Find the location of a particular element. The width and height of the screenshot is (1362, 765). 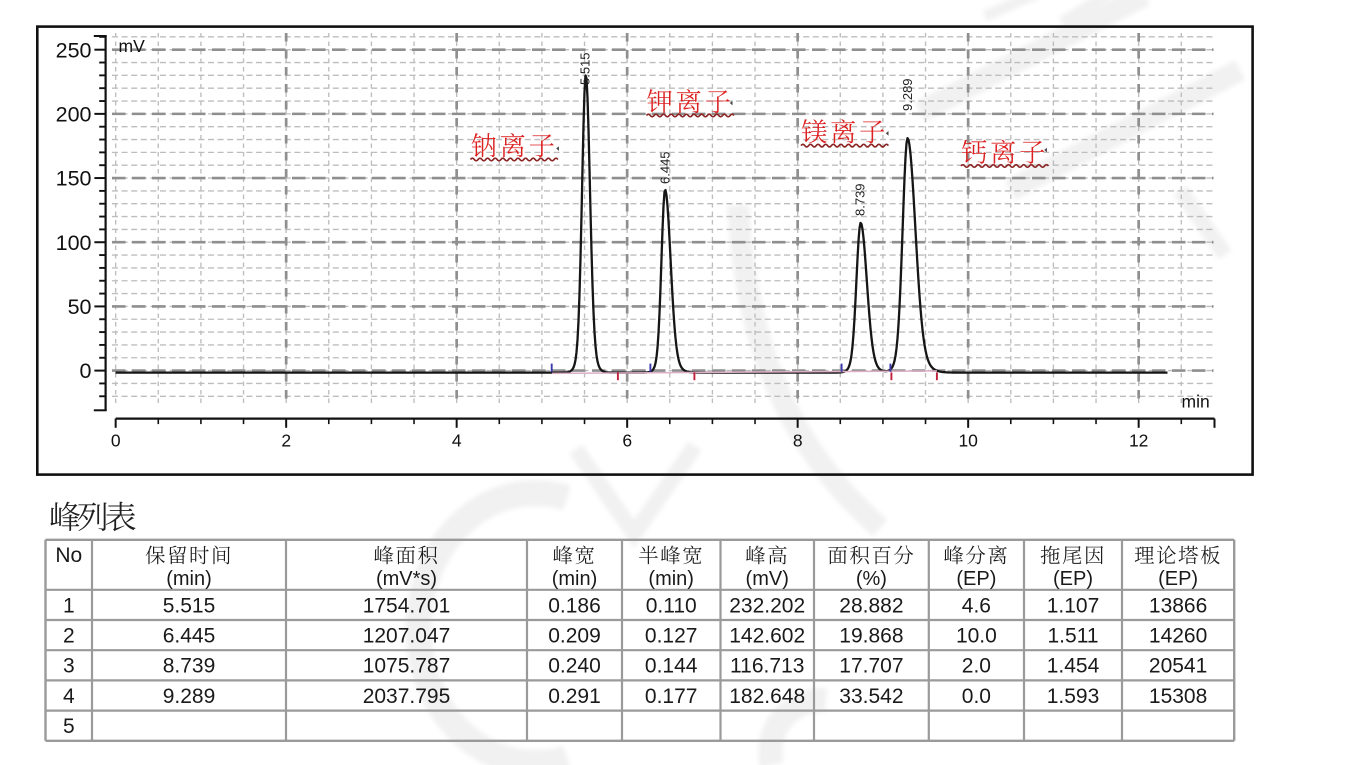

svg-text: 100 is located at coordinates (74, 243).